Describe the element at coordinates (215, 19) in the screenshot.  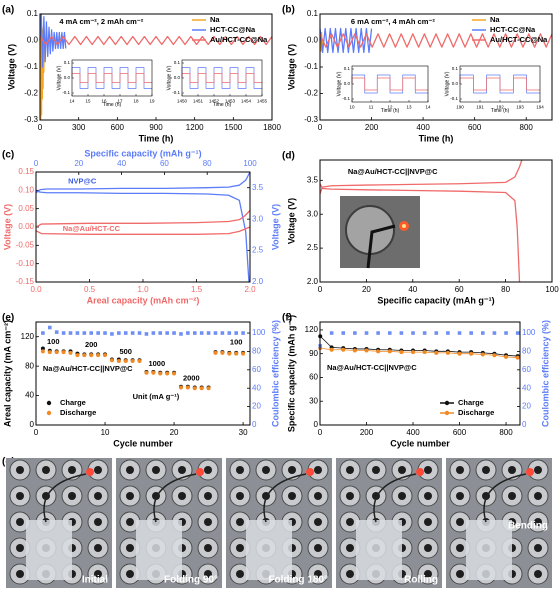
I see `legend-label: Na` at that location.